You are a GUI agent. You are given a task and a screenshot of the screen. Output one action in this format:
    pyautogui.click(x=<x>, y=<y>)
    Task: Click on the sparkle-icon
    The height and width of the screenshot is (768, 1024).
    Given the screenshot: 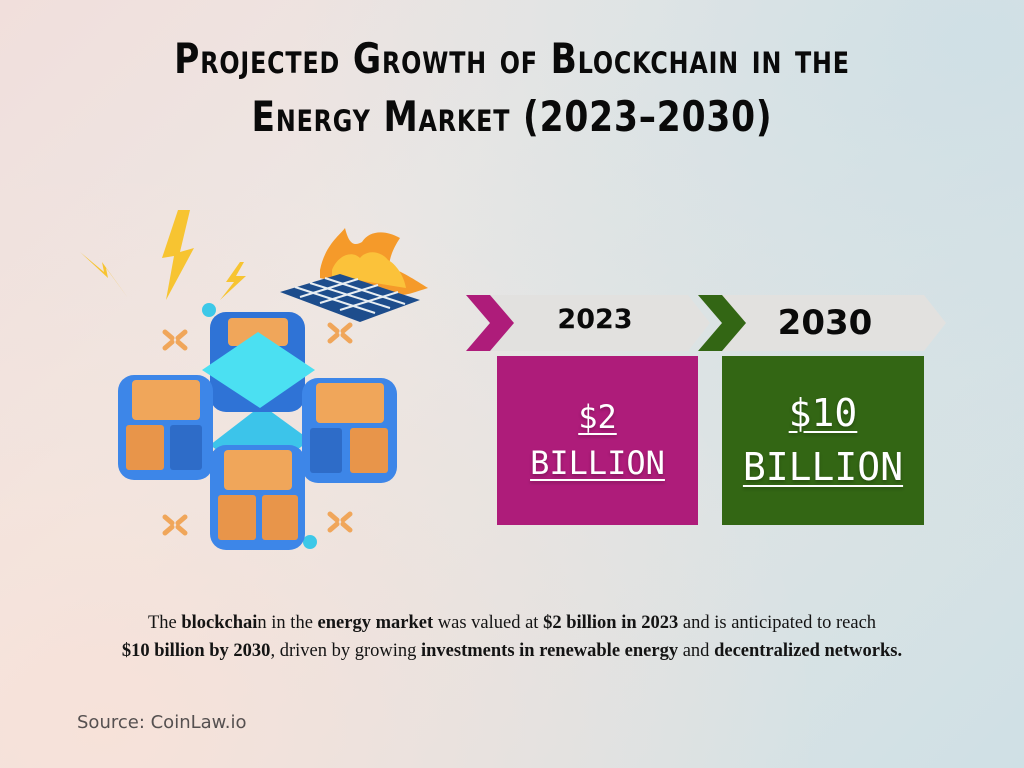 What is the action you would take?
    pyautogui.click(x=257, y=429)
    